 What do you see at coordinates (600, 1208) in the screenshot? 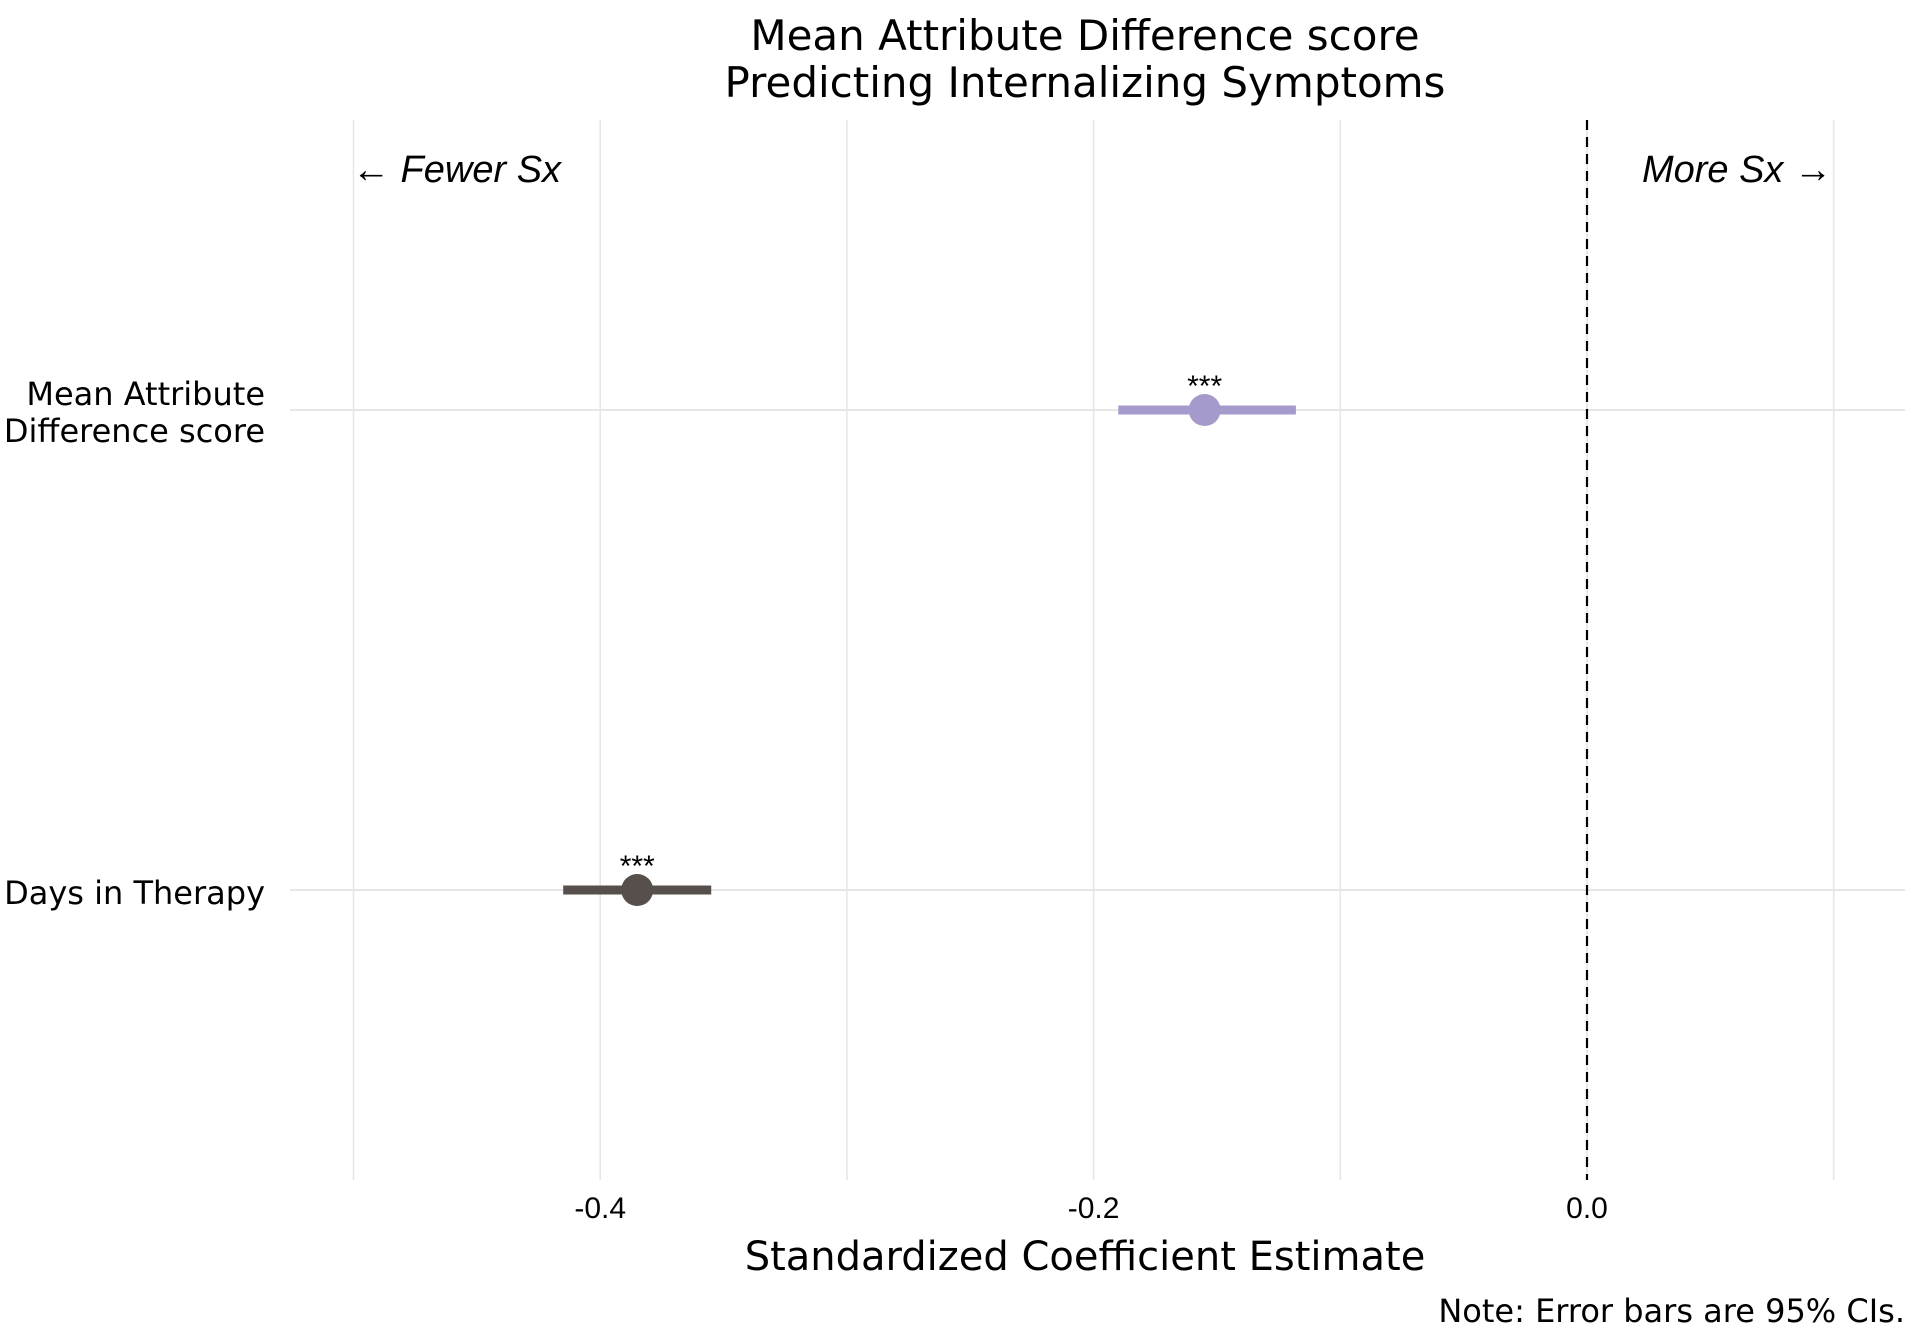
I see `x-tick-label: -0.4` at bounding box center [600, 1208].